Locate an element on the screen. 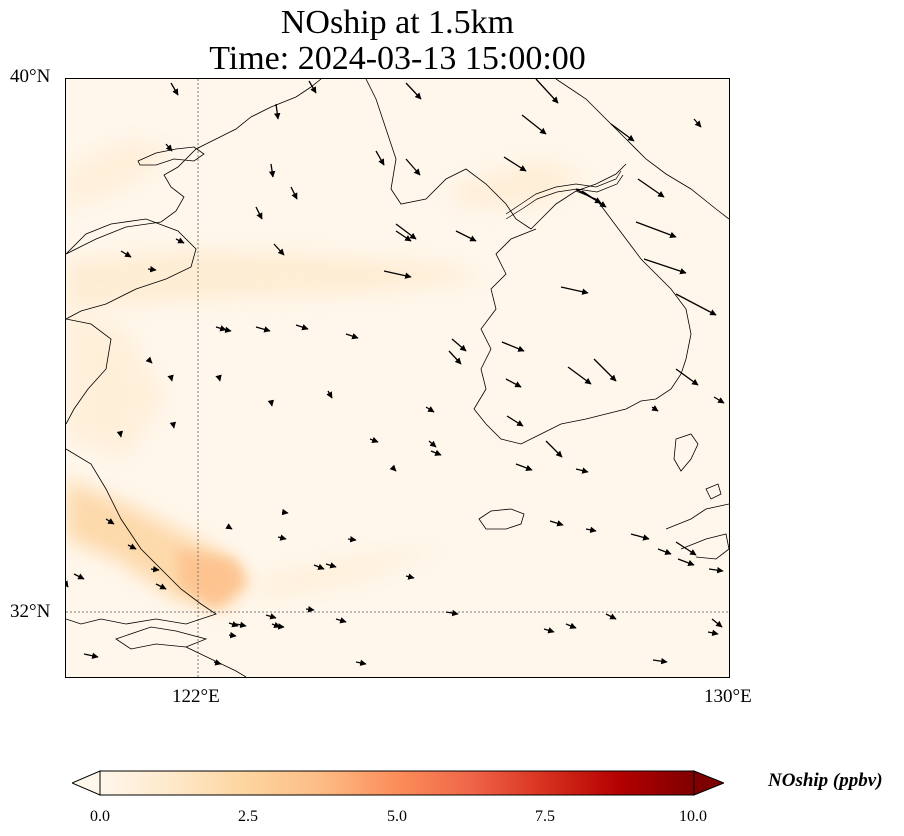 The image size is (904, 836). coast-jiangsu-shanghai is located at coordinates (141, 536).